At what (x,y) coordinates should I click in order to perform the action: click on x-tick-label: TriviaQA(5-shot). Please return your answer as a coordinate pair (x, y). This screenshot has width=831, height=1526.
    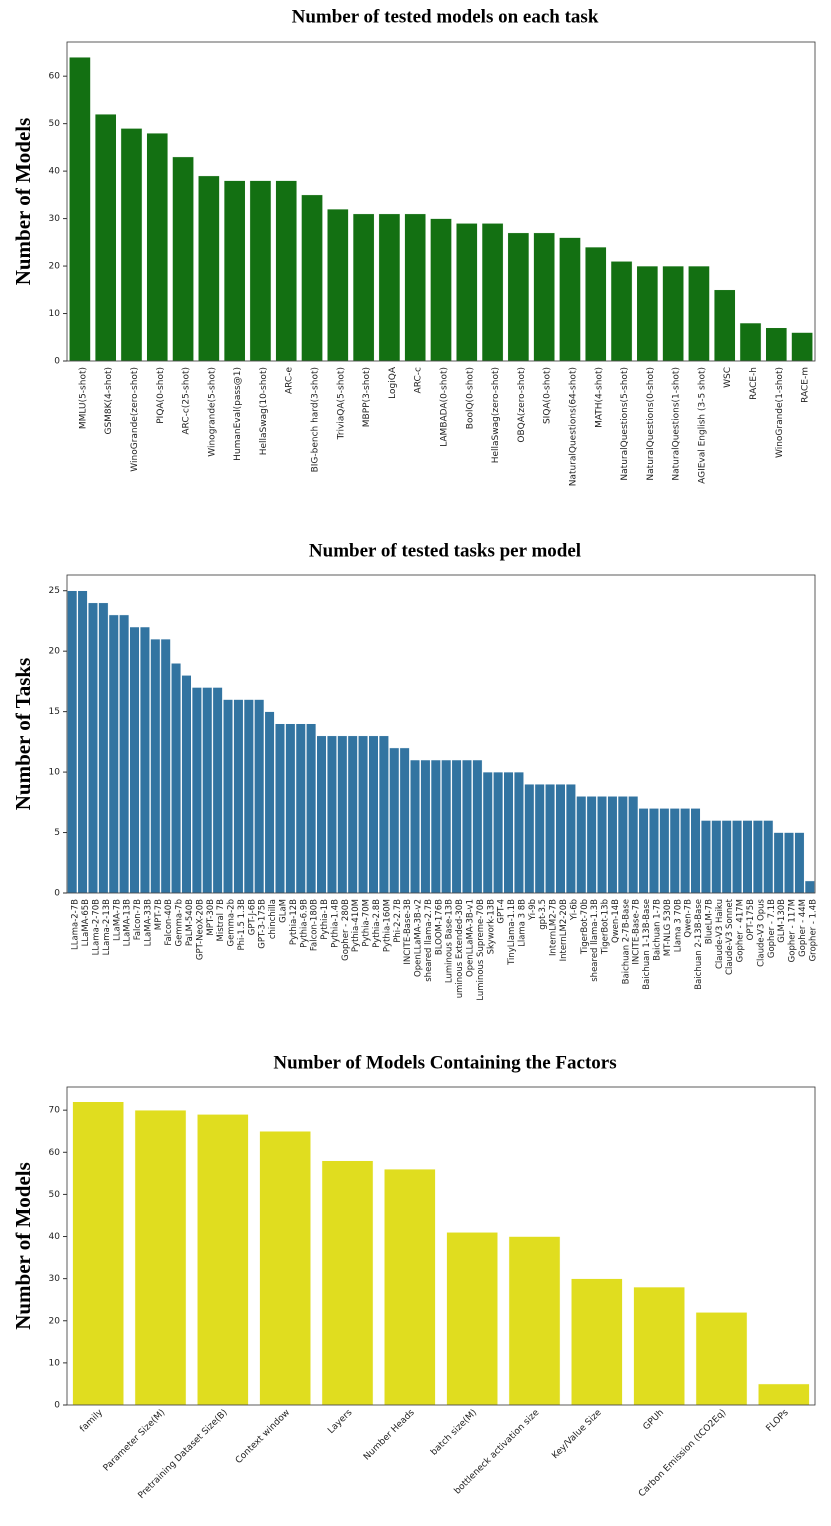
    Looking at the image, I should click on (341, 403).